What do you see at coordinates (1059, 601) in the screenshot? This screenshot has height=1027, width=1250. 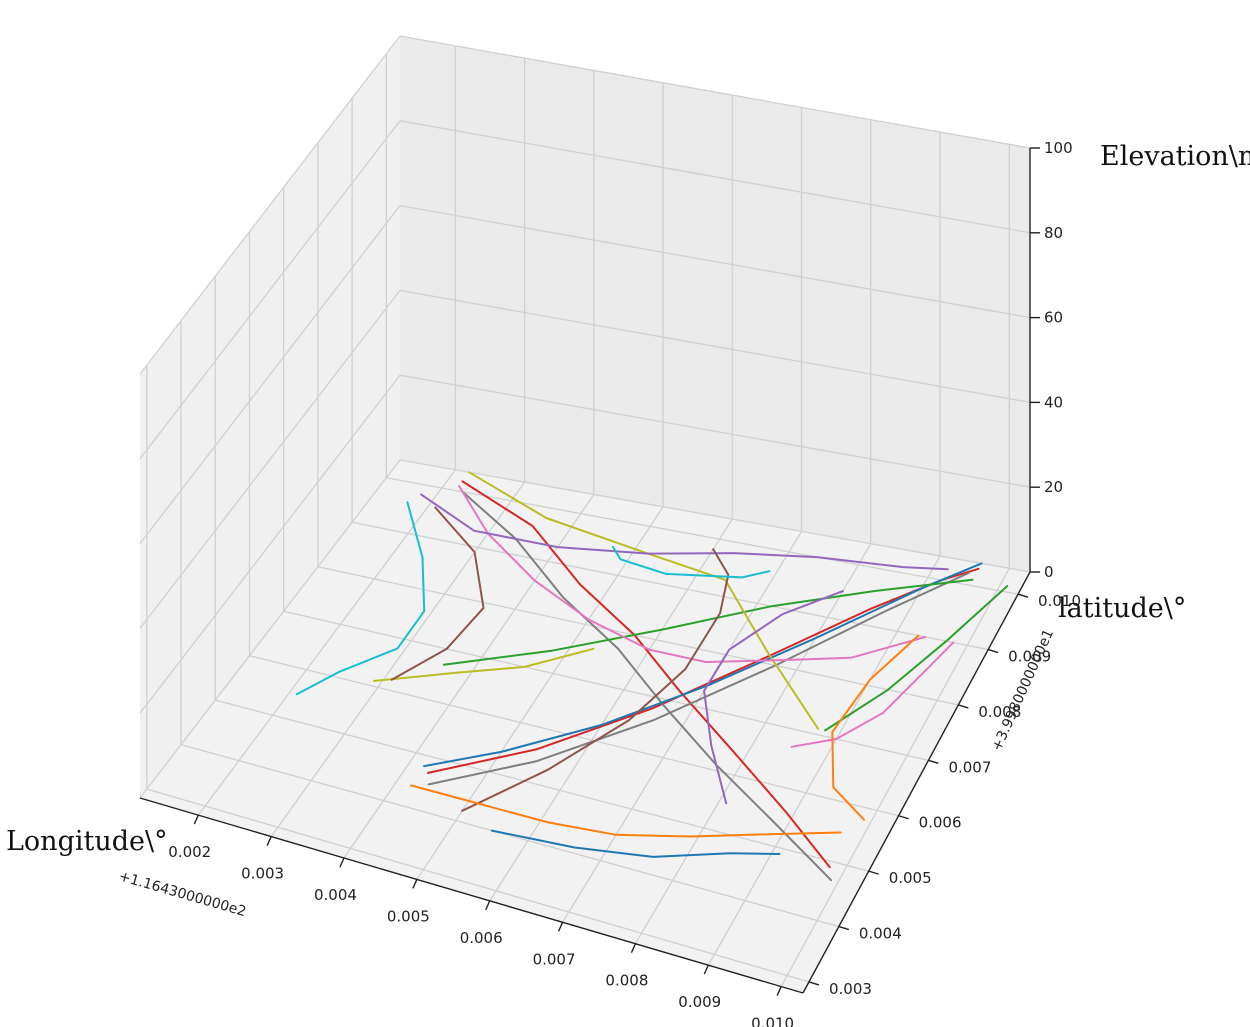 I see `y-tick-label: 0.010` at bounding box center [1059, 601].